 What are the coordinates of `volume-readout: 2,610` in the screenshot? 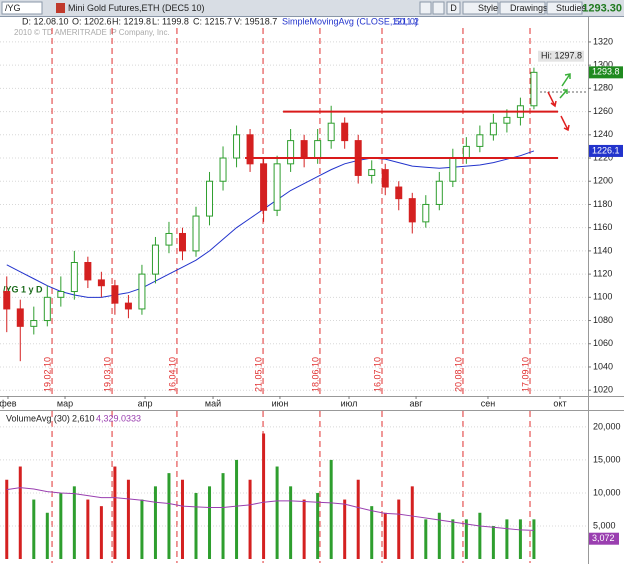 It's located at (83, 418).